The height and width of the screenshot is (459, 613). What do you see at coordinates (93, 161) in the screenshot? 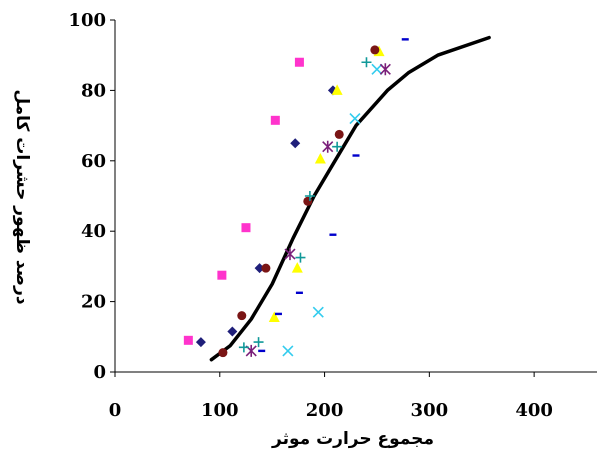
I see `y-tick-label: 60` at bounding box center [93, 161].